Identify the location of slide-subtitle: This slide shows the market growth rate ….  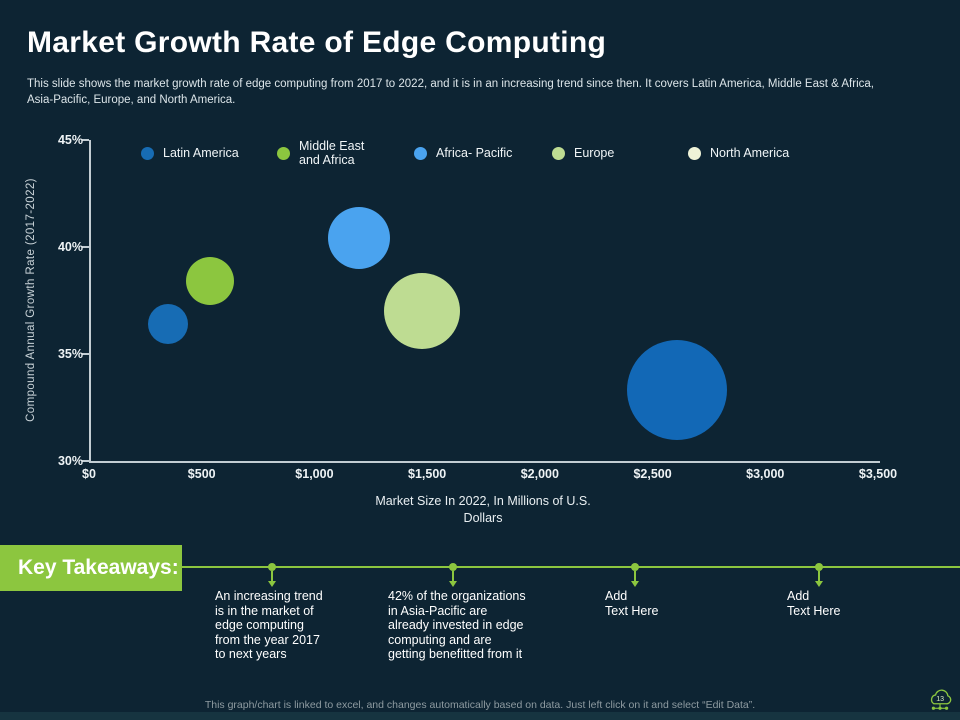
(450, 92).